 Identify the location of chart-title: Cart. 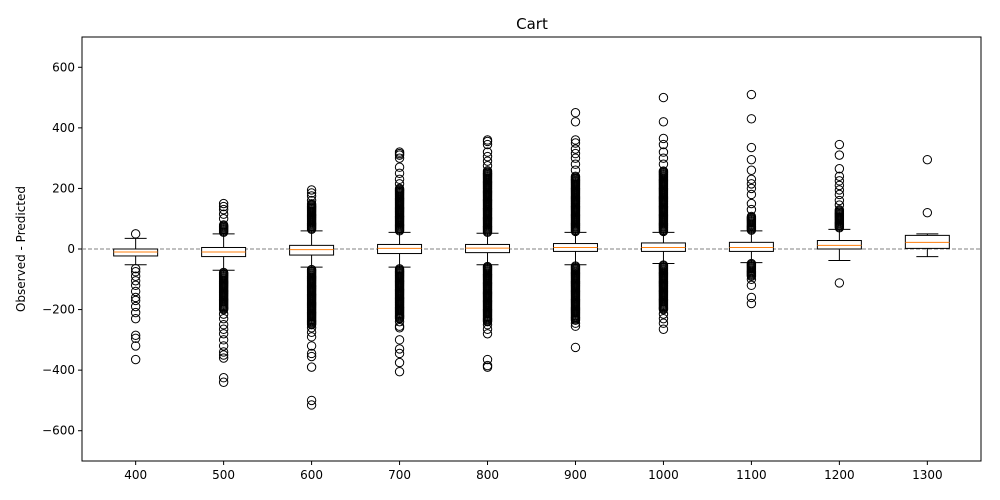
(532, 24).